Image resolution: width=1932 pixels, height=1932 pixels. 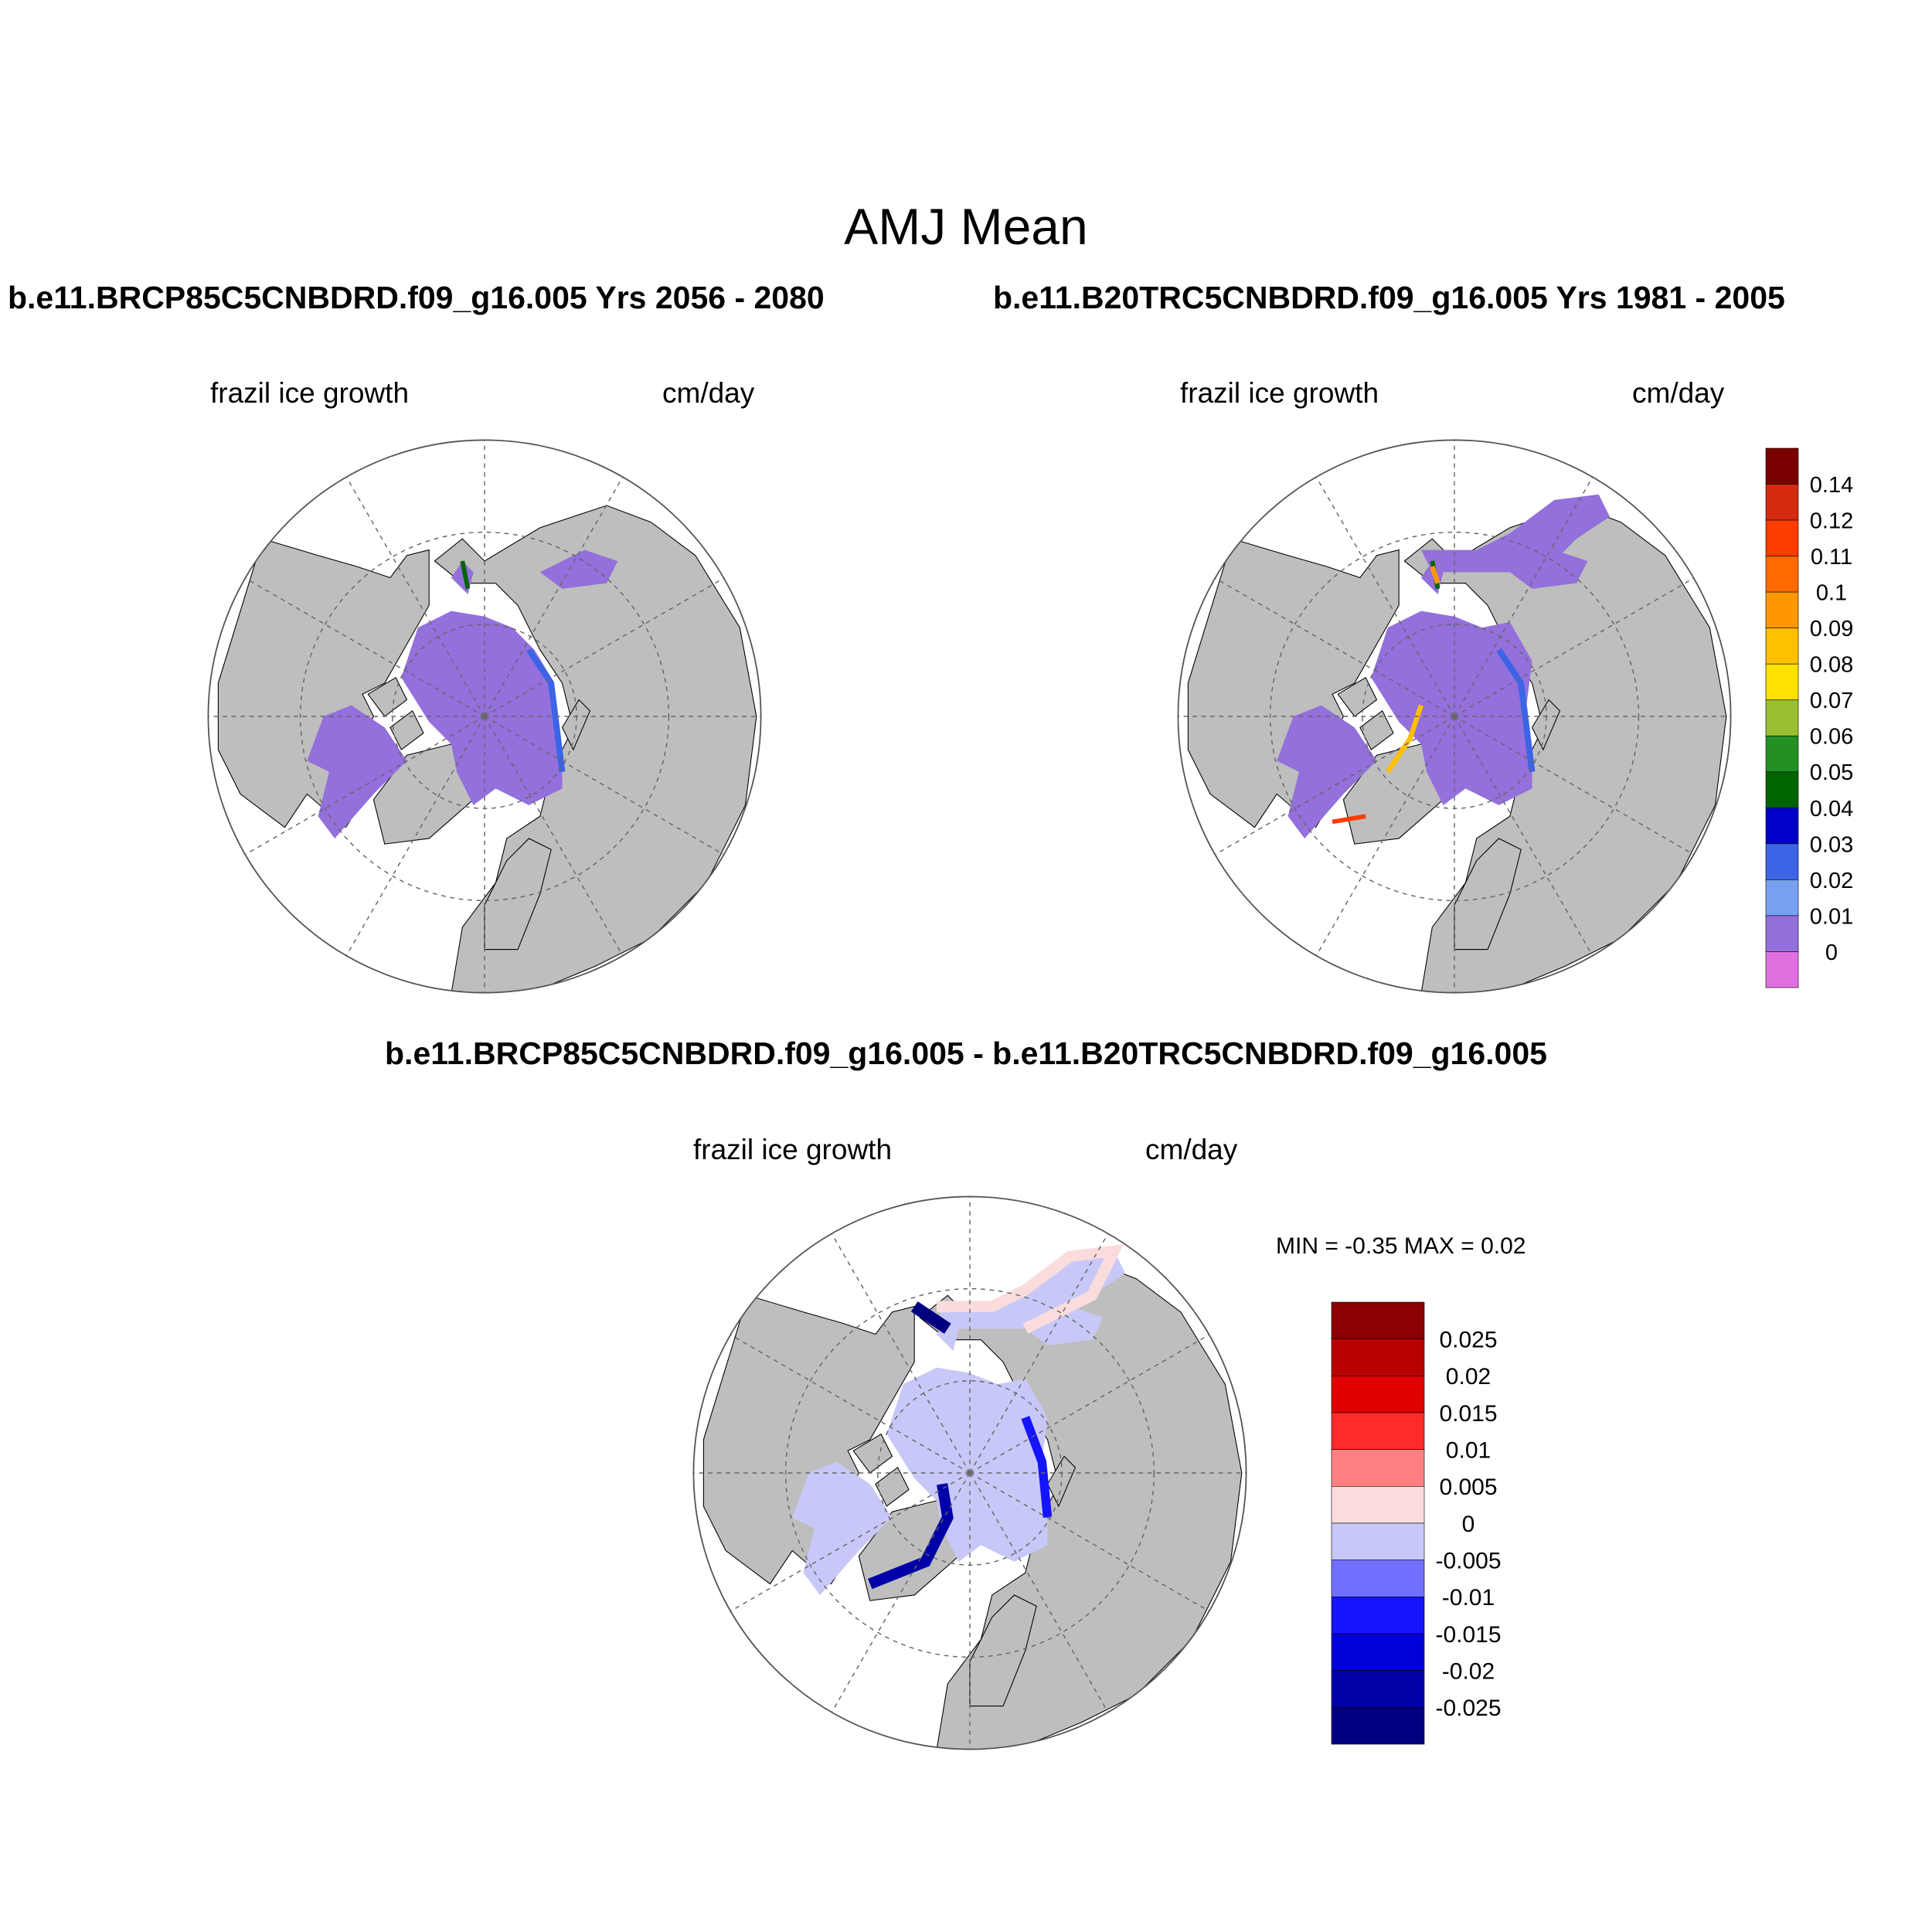 What do you see at coordinates (1191, 1149) in the screenshot?
I see `panel-3-units-label: cm/day` at bounding box center [1191, 1149].